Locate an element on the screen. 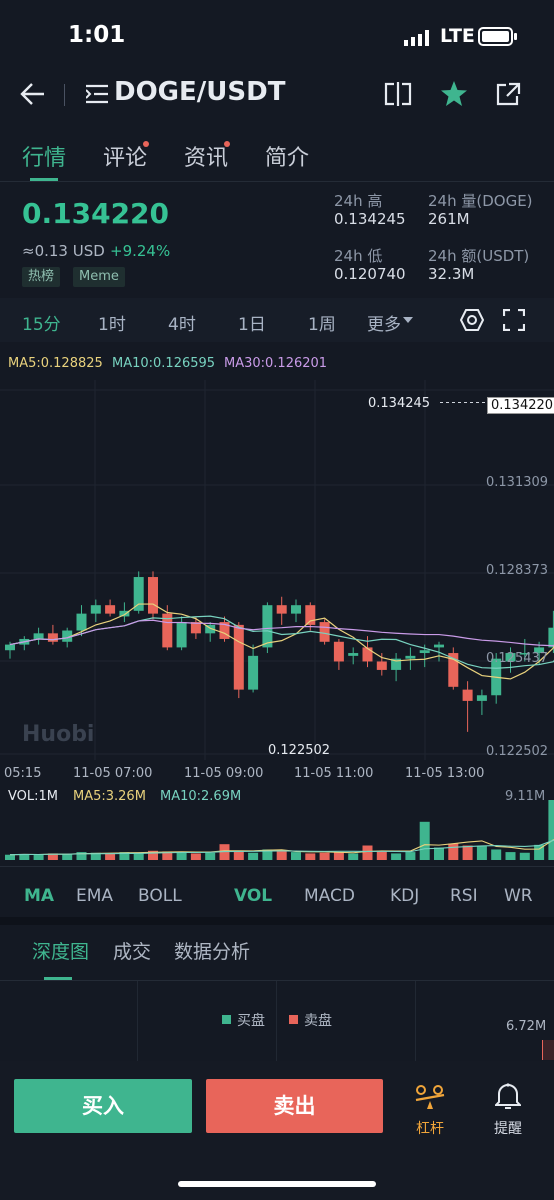 This screenshot has height=1200, width=554. tab-trades: 成交 is located at coordinates (132, 952).